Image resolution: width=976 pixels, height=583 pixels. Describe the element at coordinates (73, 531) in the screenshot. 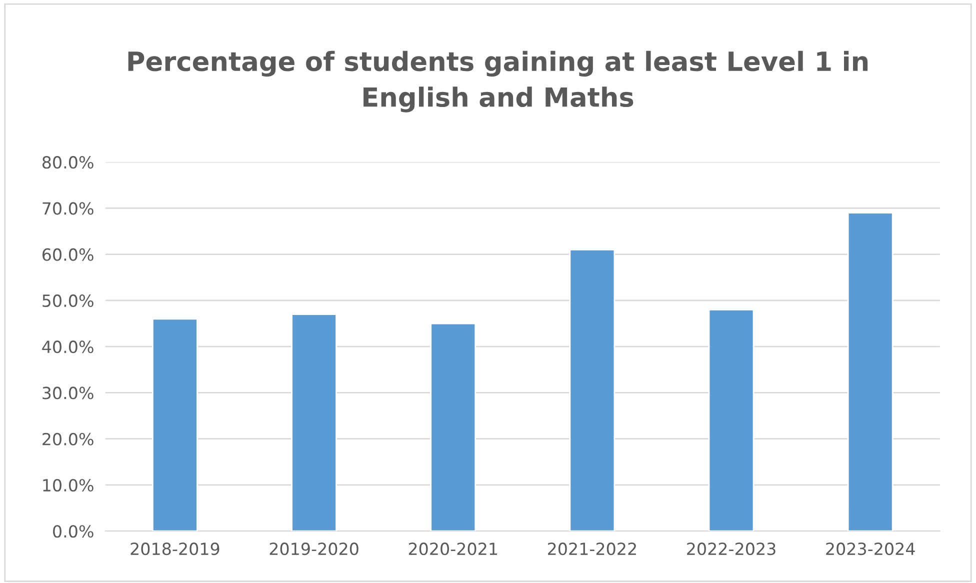

I see `y-tick-label: 0.0%` at that location.